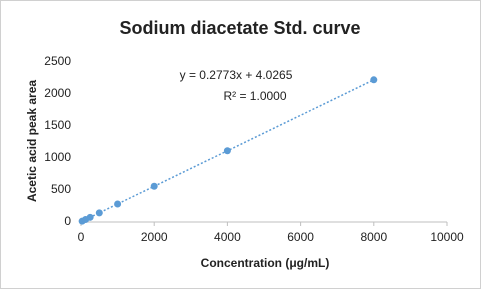 The width and height of the screenshot is (481, 289). Describe the element at coordinates (254, 96) in the screenshot. I see `r-squared: R² = 1.0000` at that location.